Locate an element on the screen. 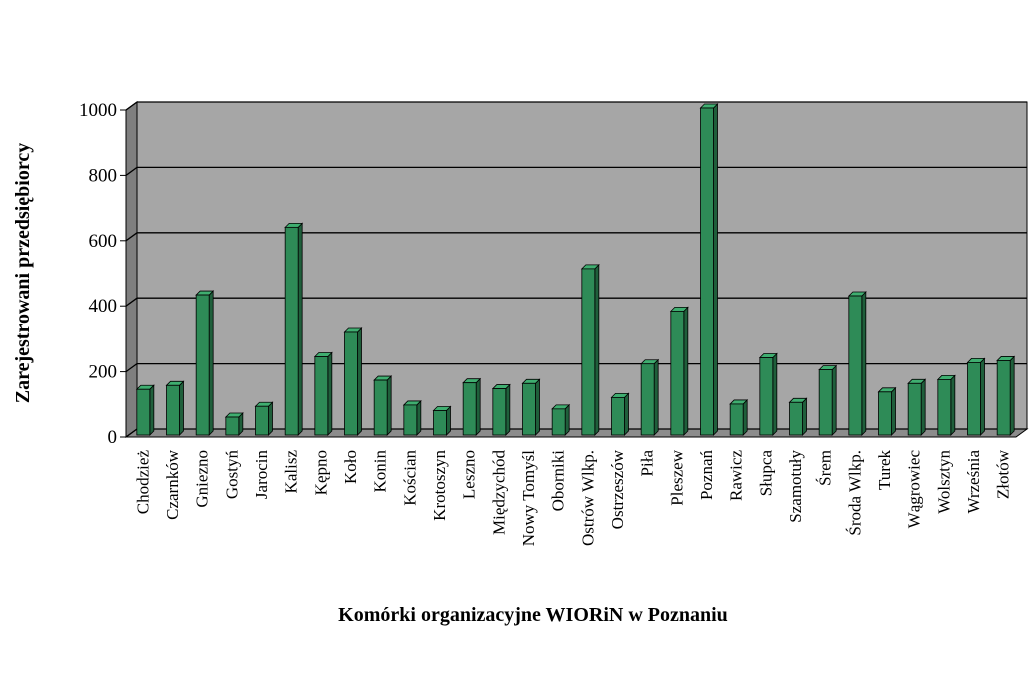 The height and width of the screenshot is (685, 1031). x-tick-label: Ostrów Wlkp. is located at coordinates (587, 498).